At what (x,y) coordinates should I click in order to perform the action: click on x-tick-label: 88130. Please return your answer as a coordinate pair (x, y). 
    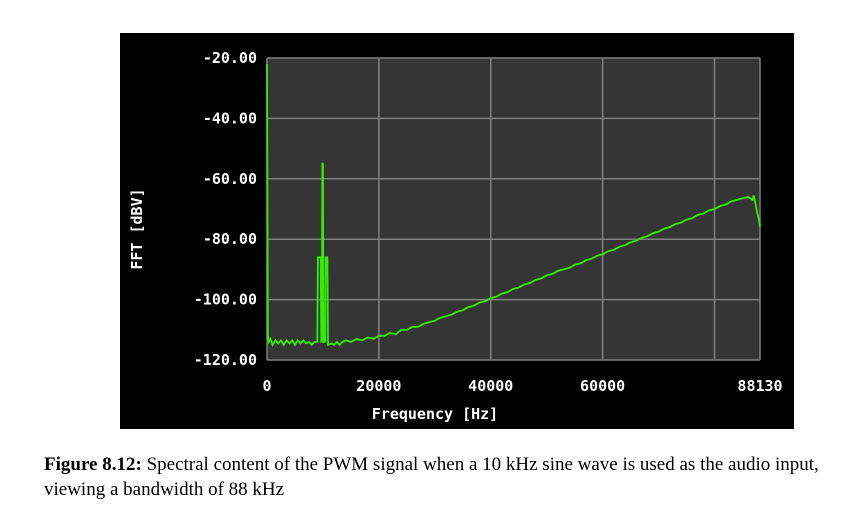
    Looking at the image, I should click on (759, 386).